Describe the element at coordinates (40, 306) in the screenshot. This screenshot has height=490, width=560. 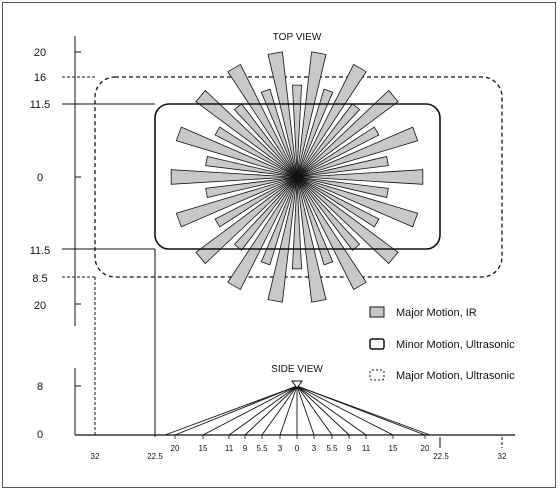
I see `top-y-label-20b: 20` at that location.